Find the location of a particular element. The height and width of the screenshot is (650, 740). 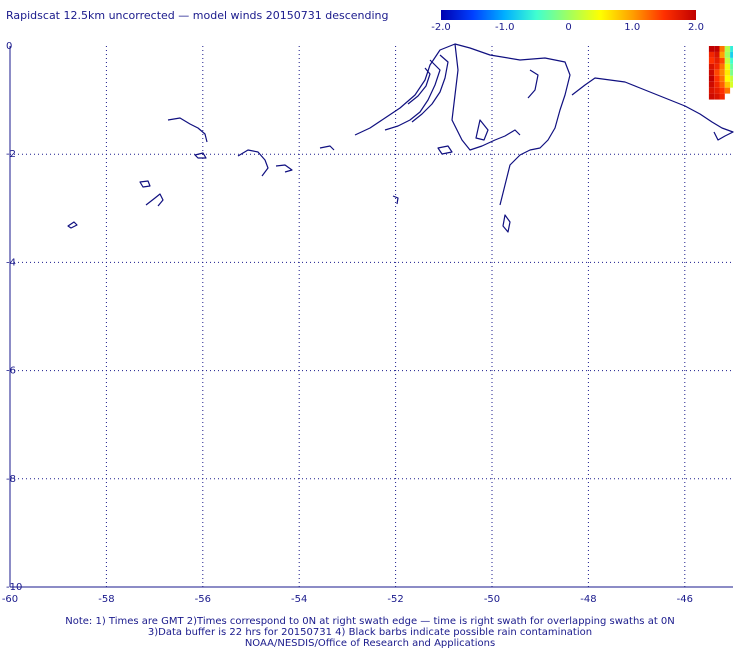

x-axis-labels: -60 -58 -56 -54 -52 -50 -48 -46 is located at coordinates (347, 599).